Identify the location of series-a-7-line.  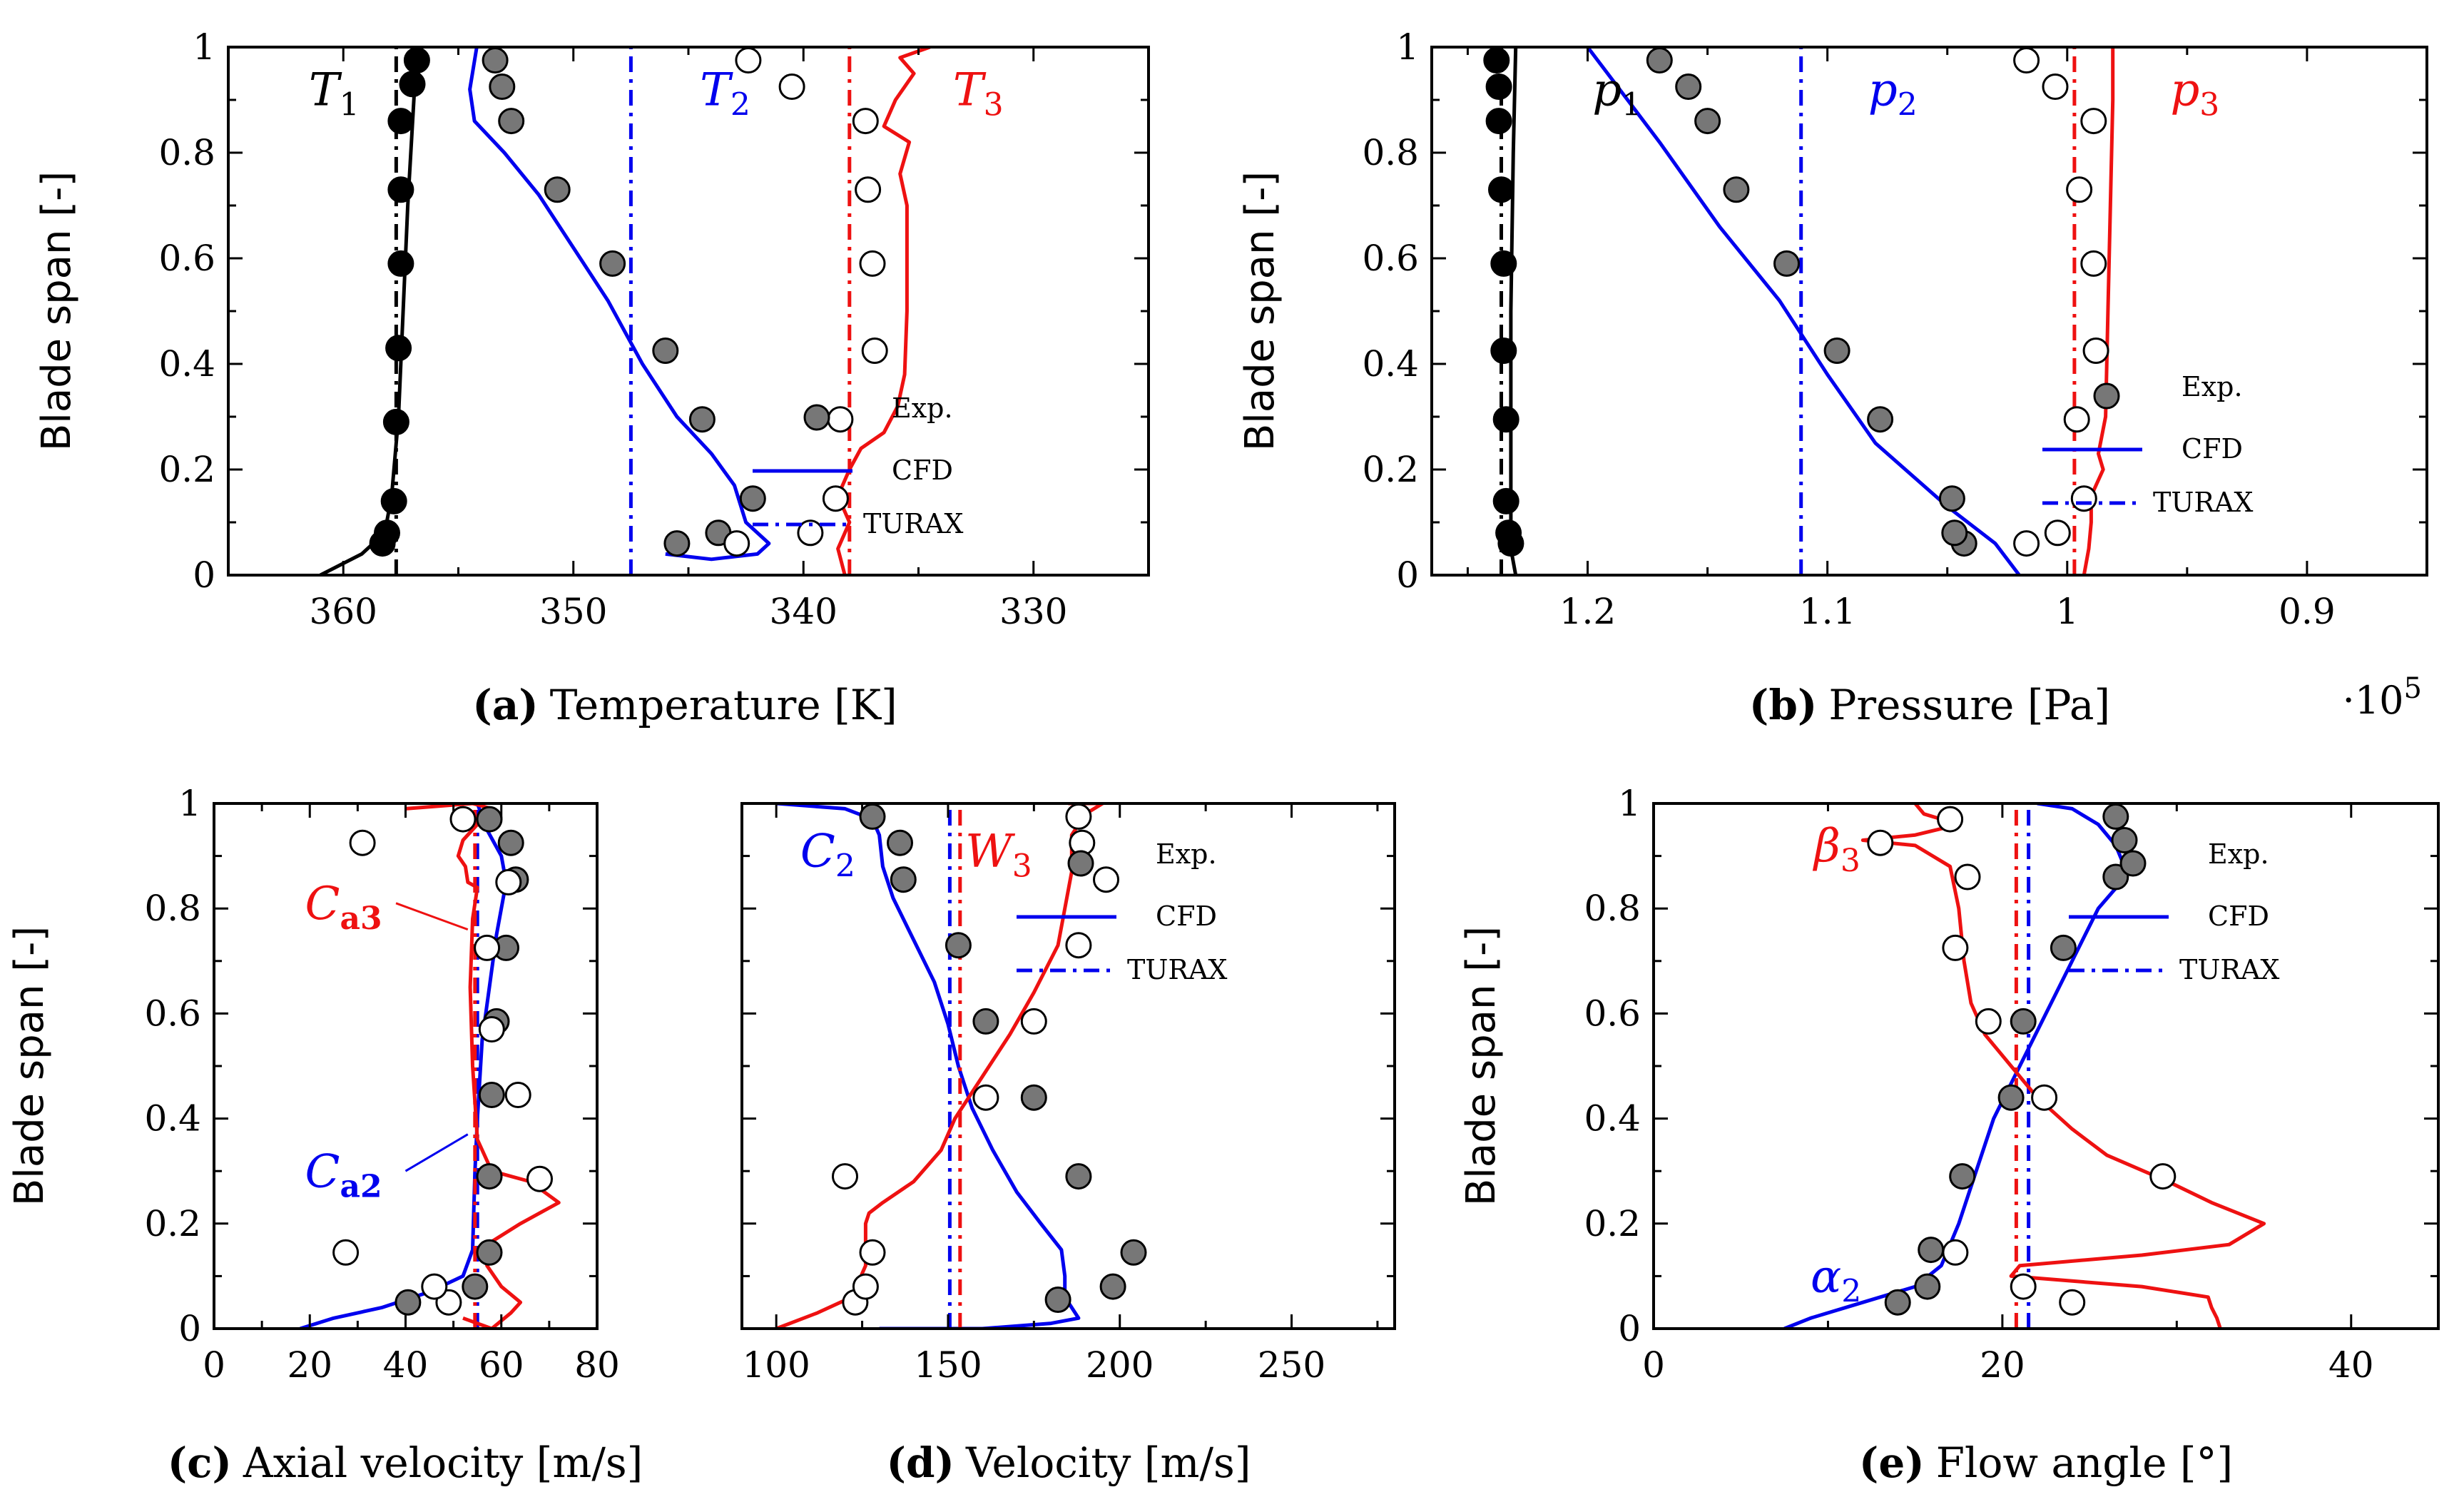
(883, 311).